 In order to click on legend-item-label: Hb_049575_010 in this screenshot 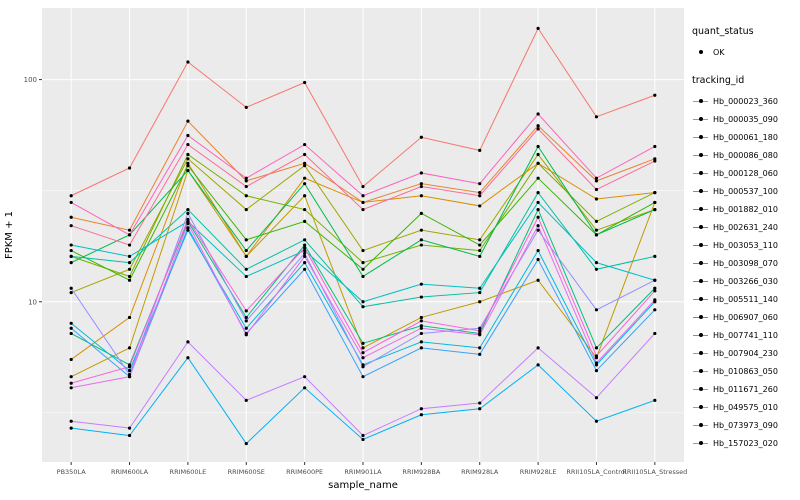, I will do `click(745, 407)`.